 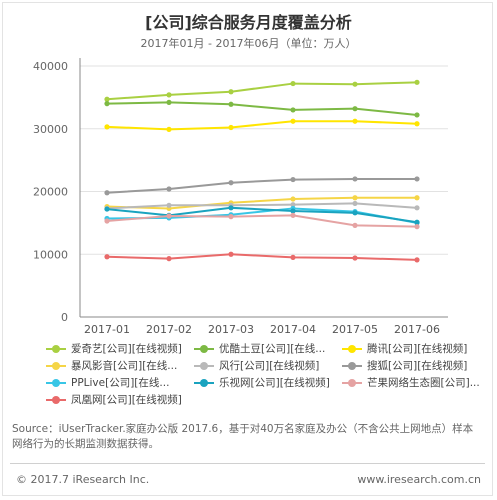 What do you see at coordinates (293, 329) in the screenshot?
I see `x-tick-label: 2017-04` at bounding box center [293, 329].